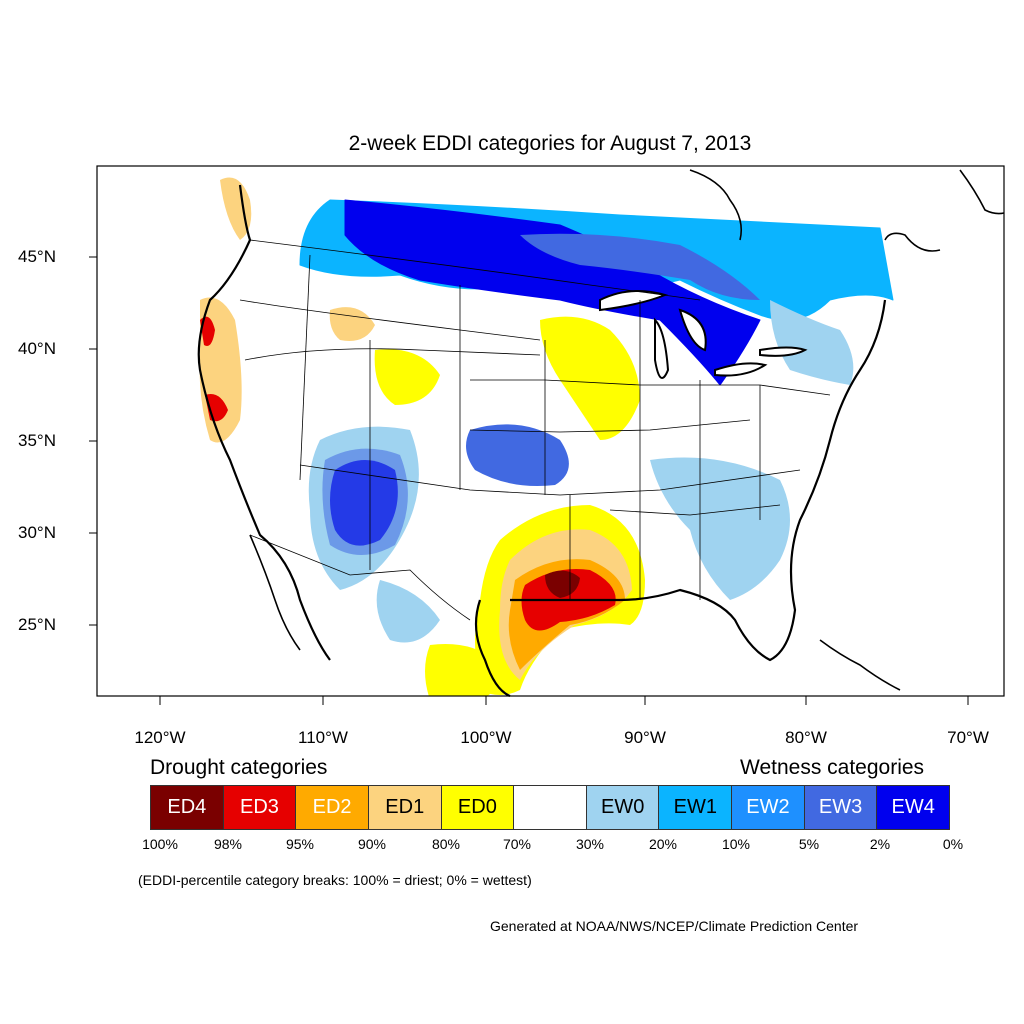 This screenshot has width=1024, height=1024. What do you see at coordinates (461, 670) in the screenshot?
I see `drought-region-south-texas` at bounding box center [461, 670].